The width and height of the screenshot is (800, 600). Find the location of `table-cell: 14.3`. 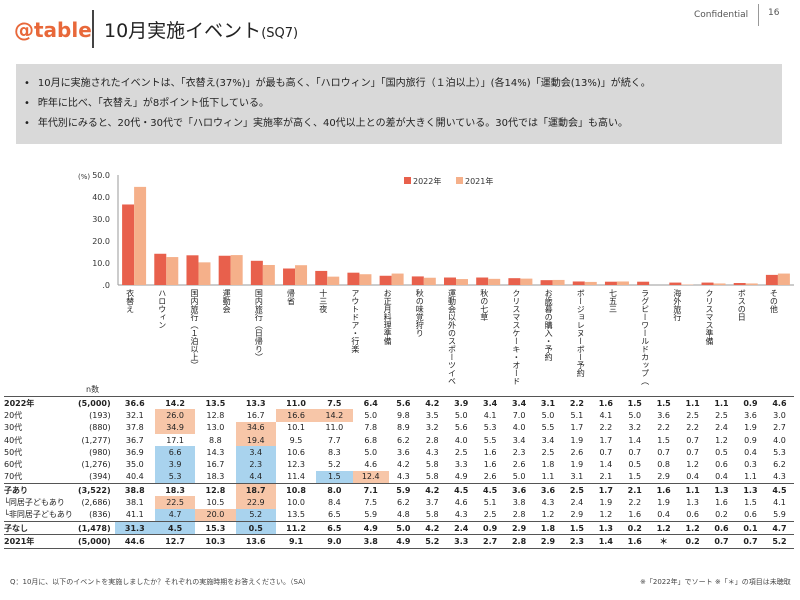

table-cell: 14.3 is located at coordinates (215, 452).